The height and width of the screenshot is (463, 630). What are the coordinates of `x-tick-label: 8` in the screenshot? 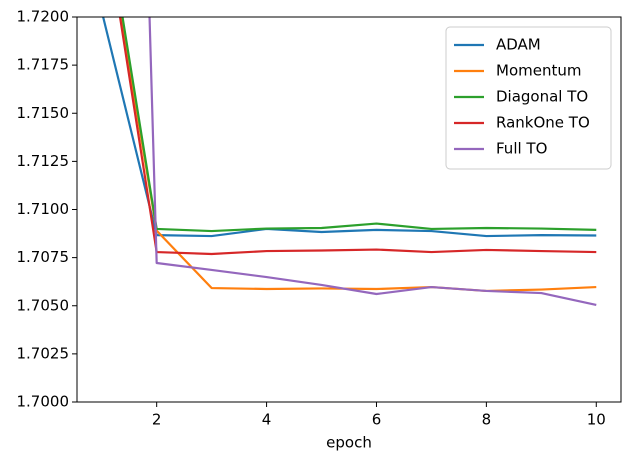 It's located at (487, 420).